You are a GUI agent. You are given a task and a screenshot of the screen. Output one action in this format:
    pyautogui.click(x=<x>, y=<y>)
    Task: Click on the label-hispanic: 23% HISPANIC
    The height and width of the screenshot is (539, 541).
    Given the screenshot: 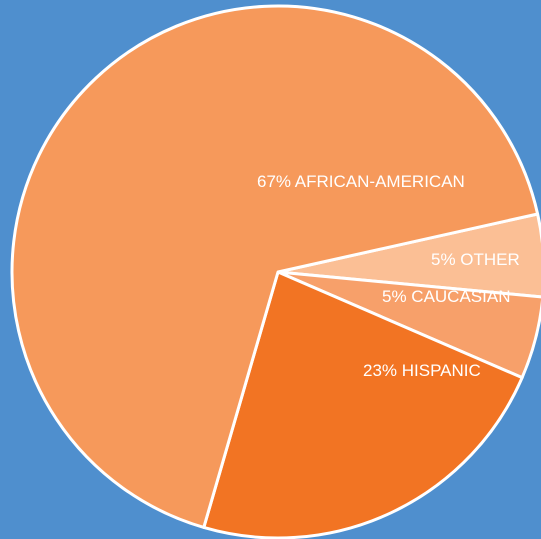 What is the action you would take?
    pyautogui.click(x=422, y=370)
    